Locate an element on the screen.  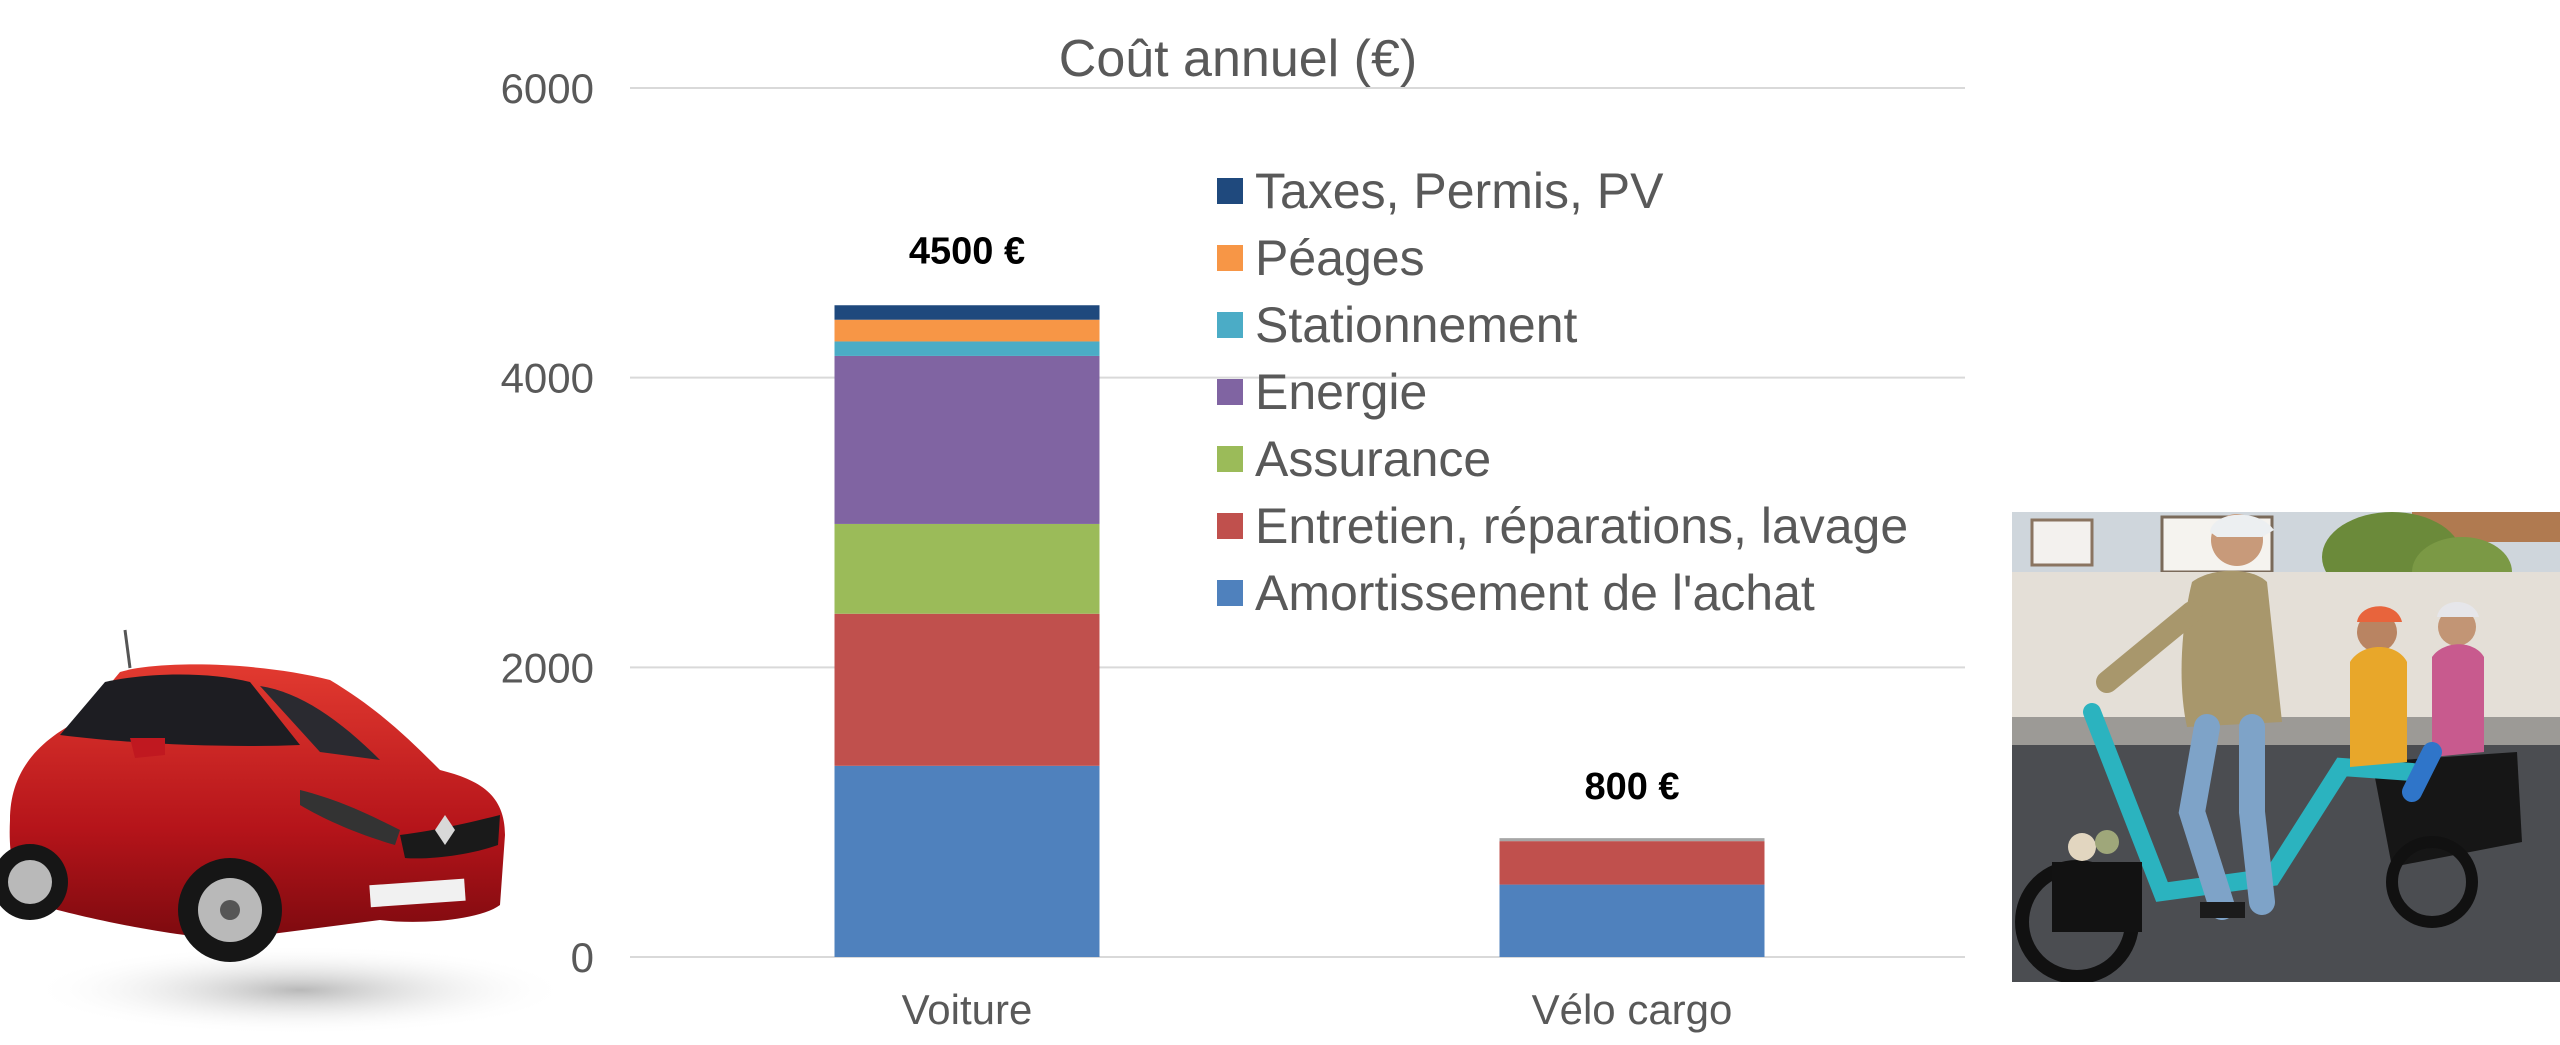
y-tick-label: 6000 is located at coordinates (547, 88).